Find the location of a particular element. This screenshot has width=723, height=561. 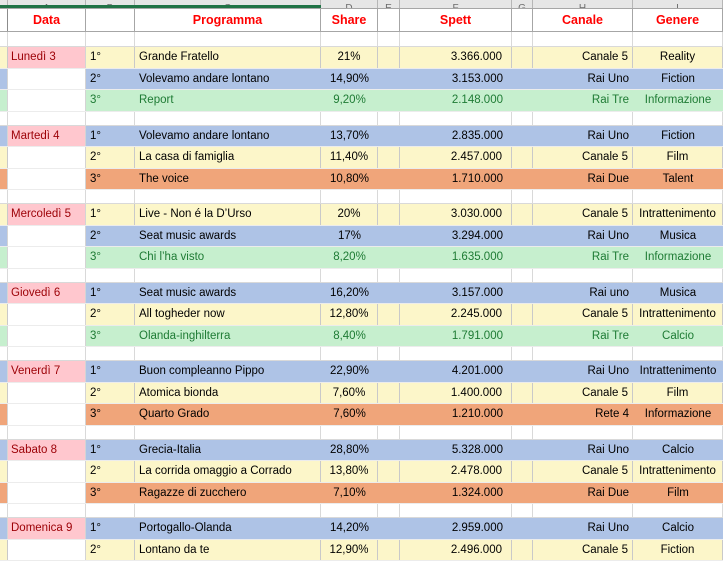

cell-spett: 2.959.000 is located at coordinates (456, 528).